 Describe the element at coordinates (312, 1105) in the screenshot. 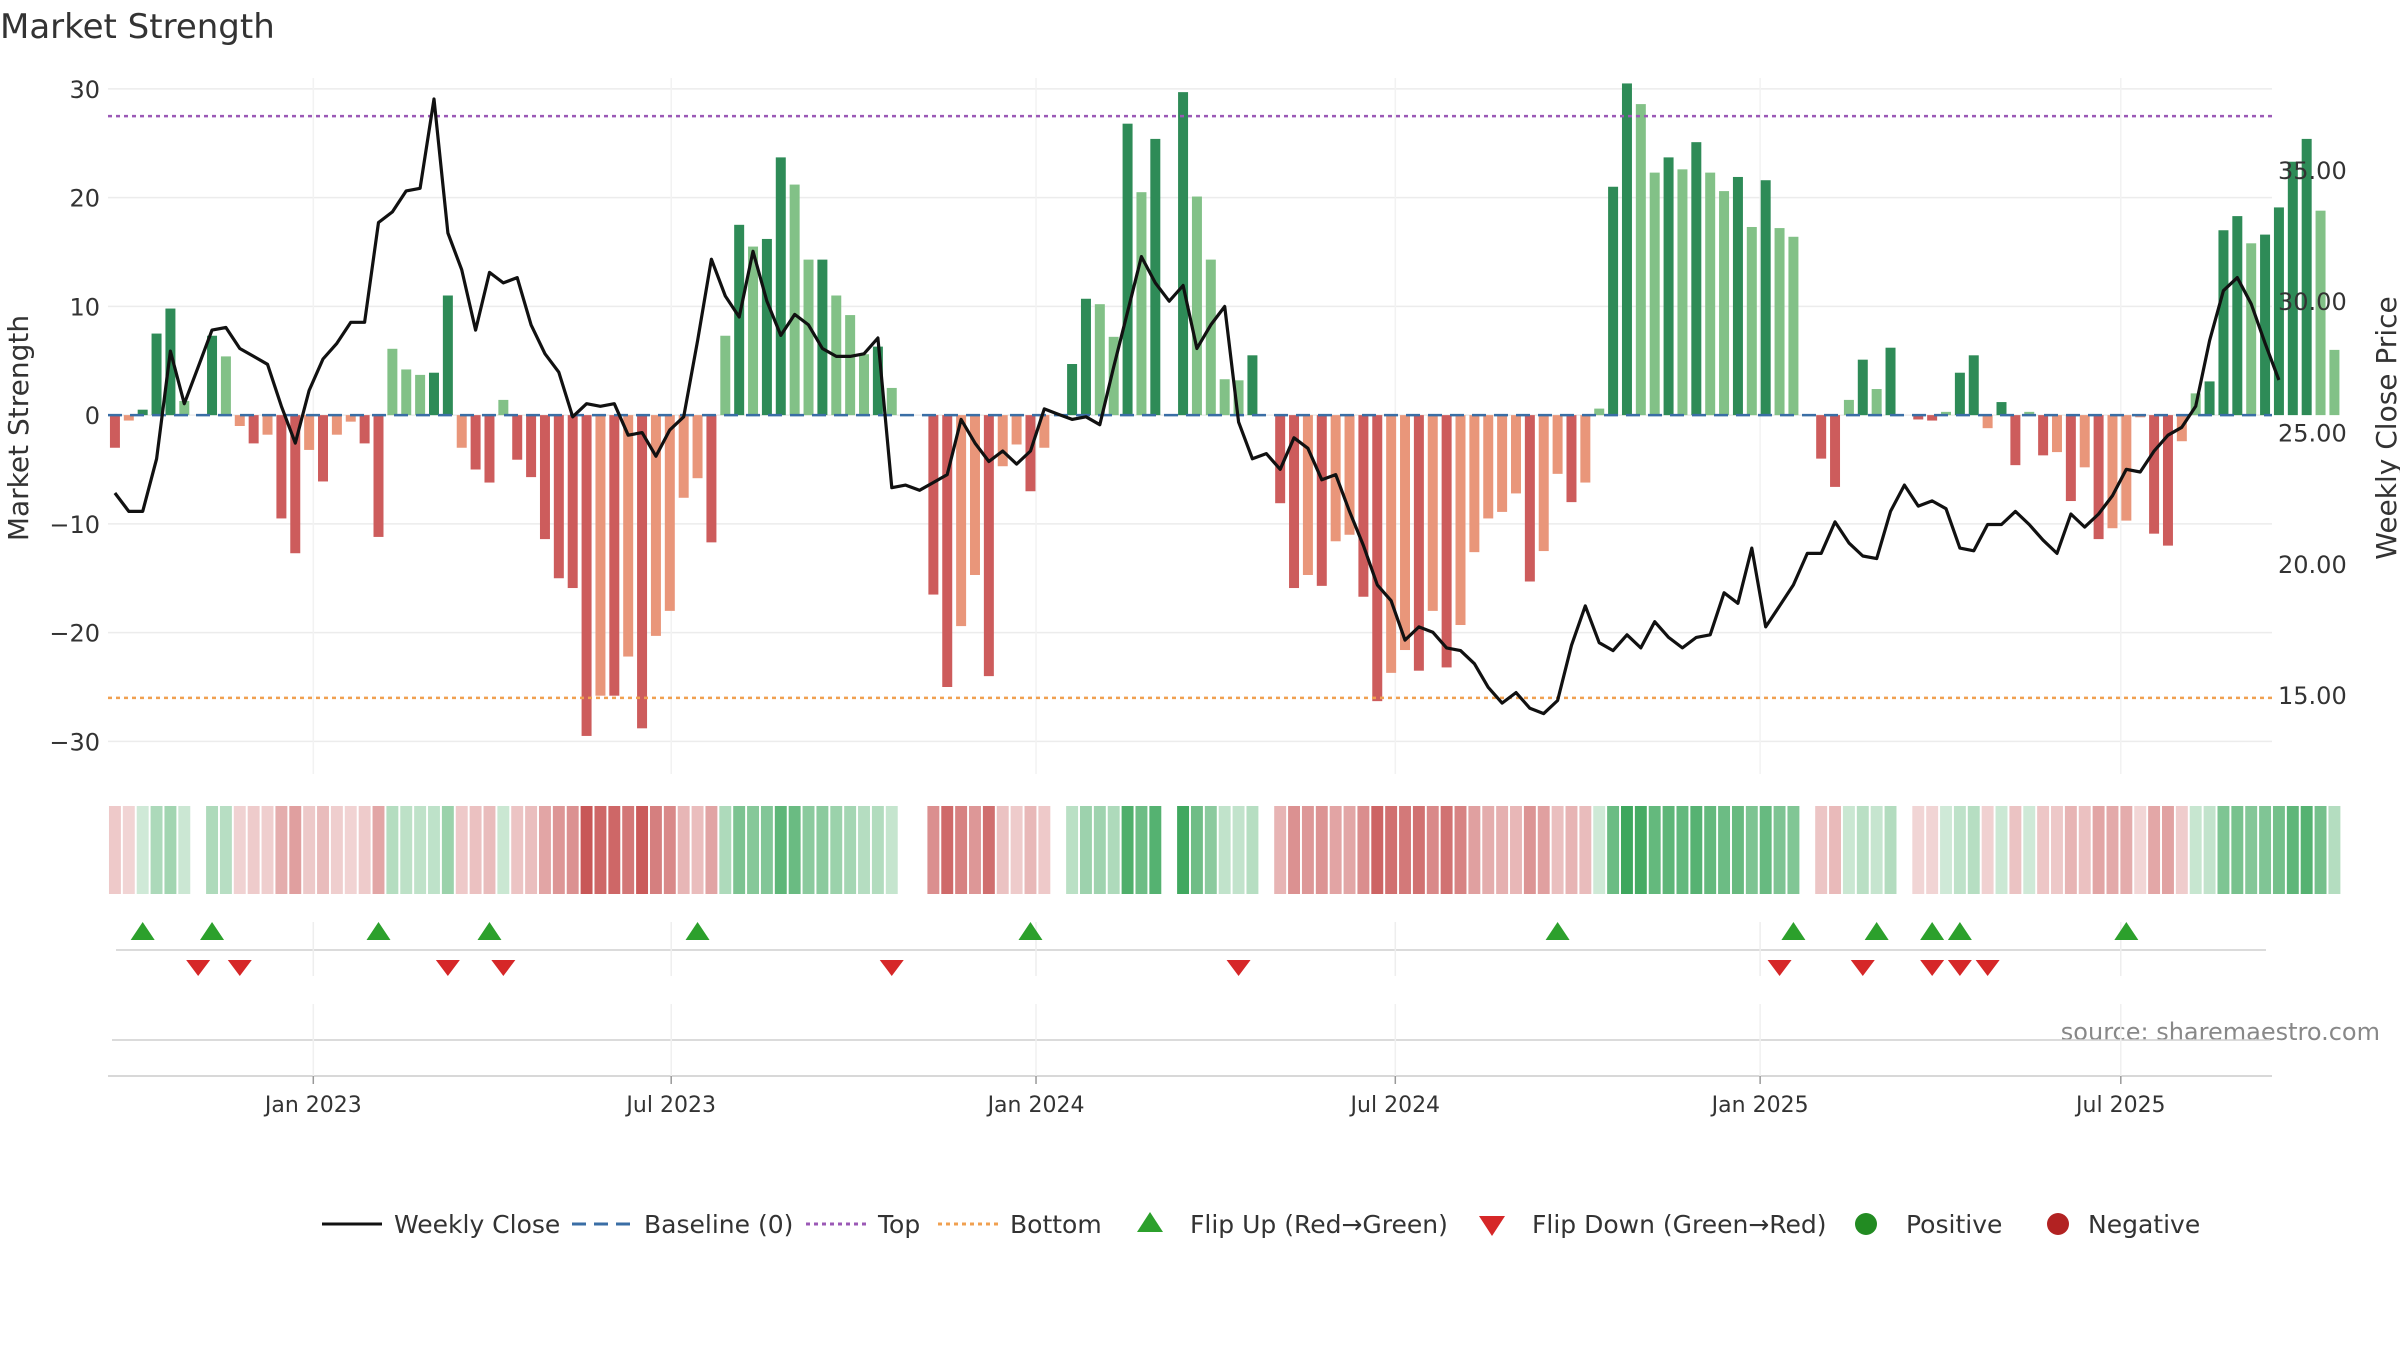

I see `x-tick-label: Jan 2023` at that location.